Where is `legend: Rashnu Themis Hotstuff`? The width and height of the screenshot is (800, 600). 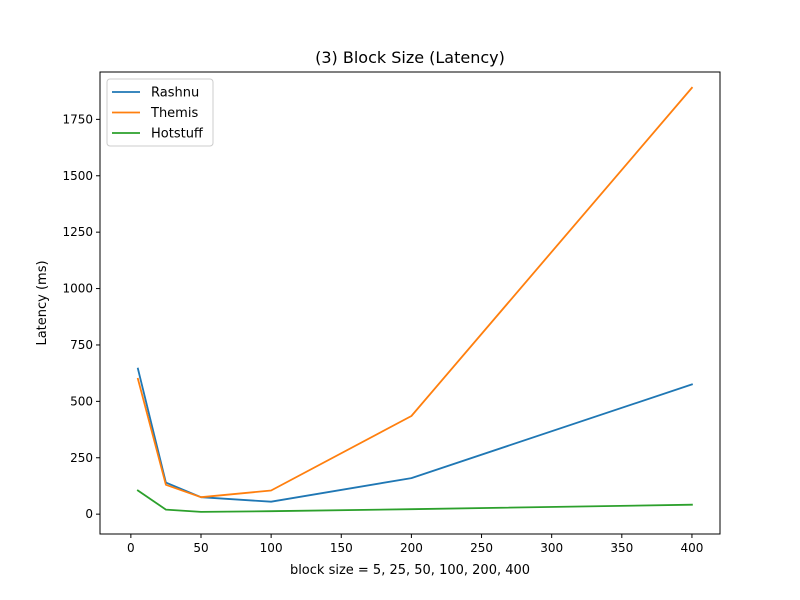
legend: Rashnu Themis Hotstuff is located at coordinates (160, 112).